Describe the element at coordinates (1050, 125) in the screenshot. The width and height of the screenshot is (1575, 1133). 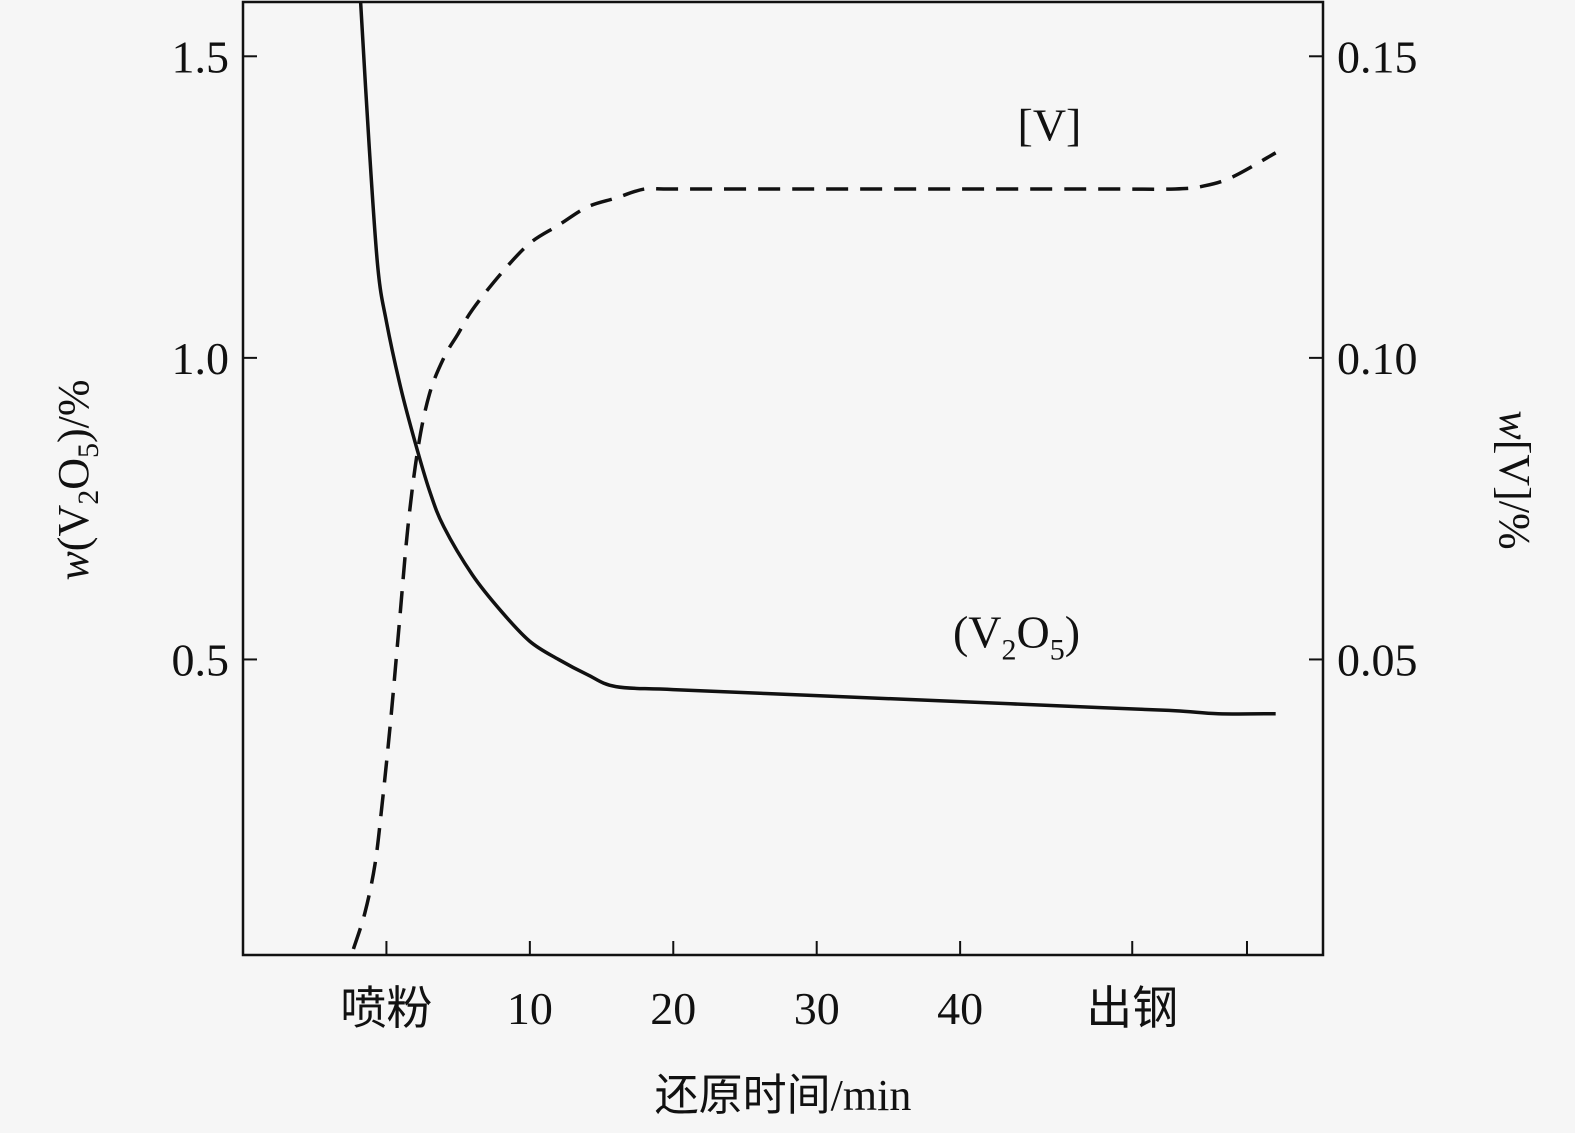
I see `series-label-v: [V]` at that location.